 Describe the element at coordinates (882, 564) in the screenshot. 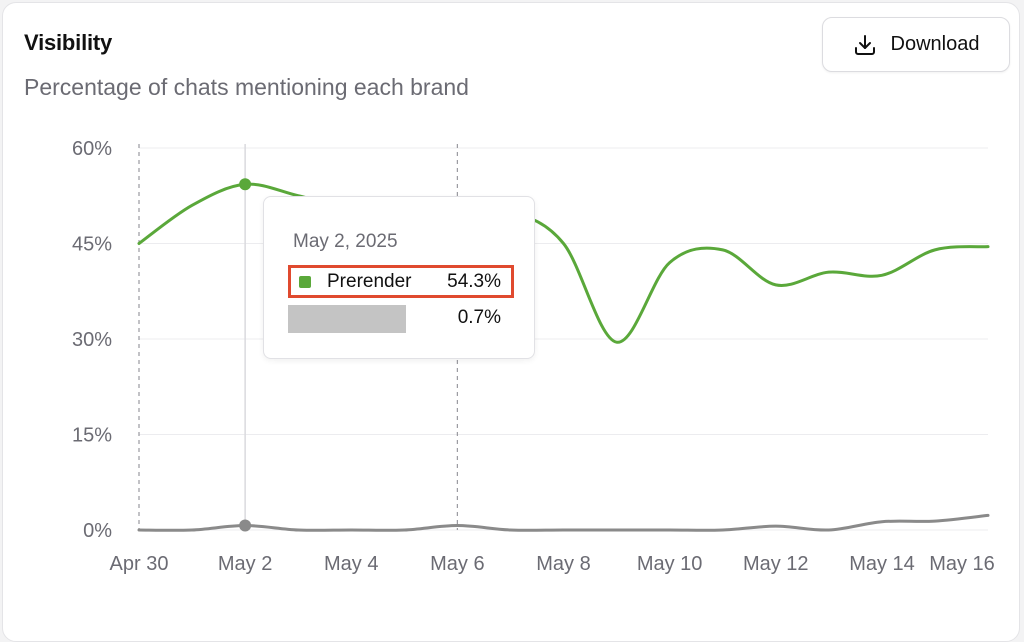

I see `x-tick-label: May 14` at that location.